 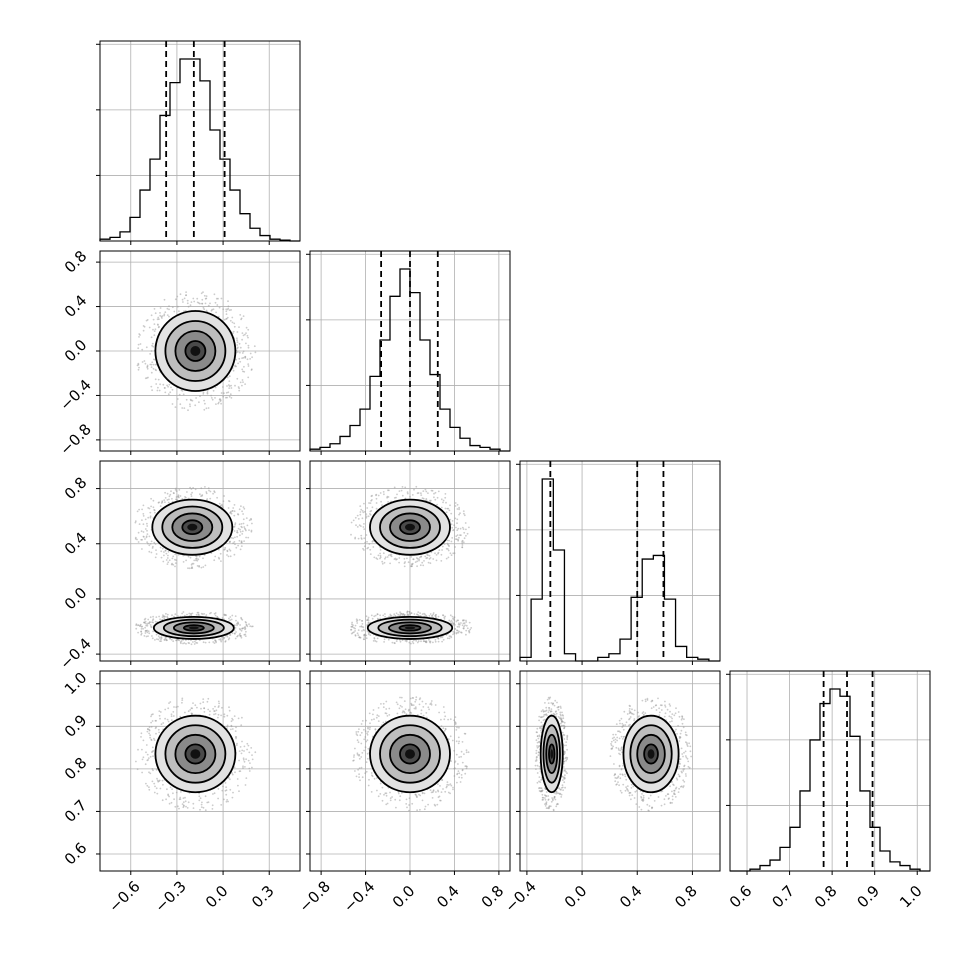 What do you see at coordinates (631, 897) in the screenshot?
I see `xtick-label: 0.4` at bounding box center [631, 897].